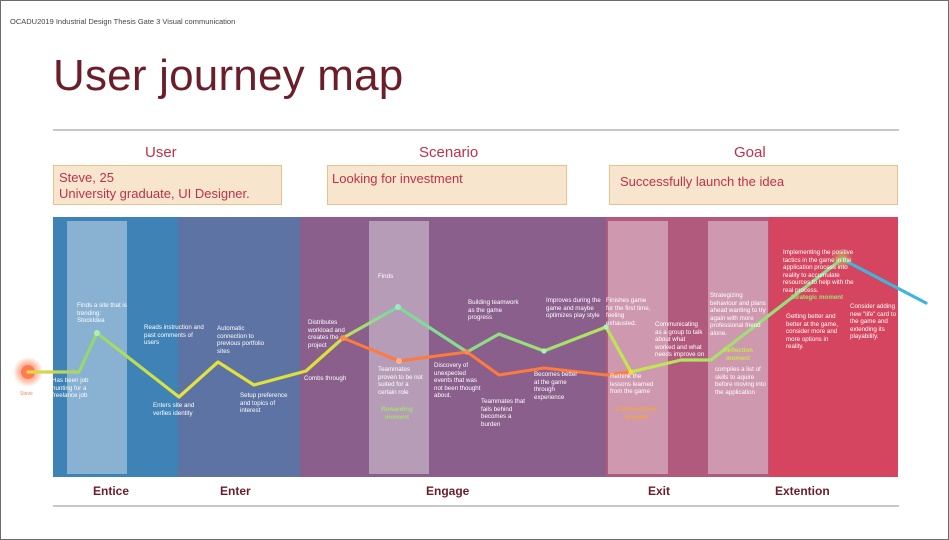 The image size is (949, 540). I want to click on scenario-text: Looking for investment, so click(397, 178).